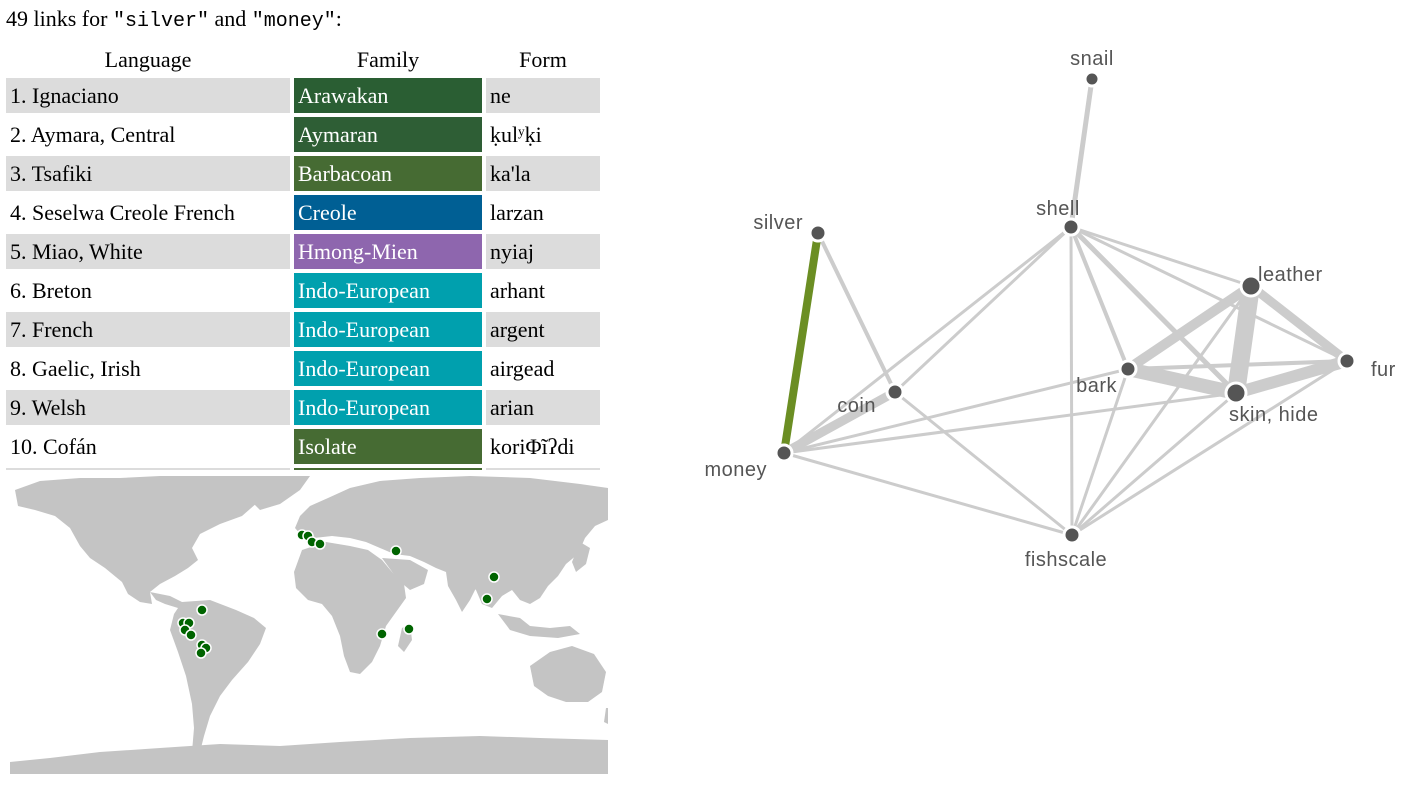 The height and width of the screenshot is (789, 1417). I want to click on edge-money-coin, so click(839, 422).